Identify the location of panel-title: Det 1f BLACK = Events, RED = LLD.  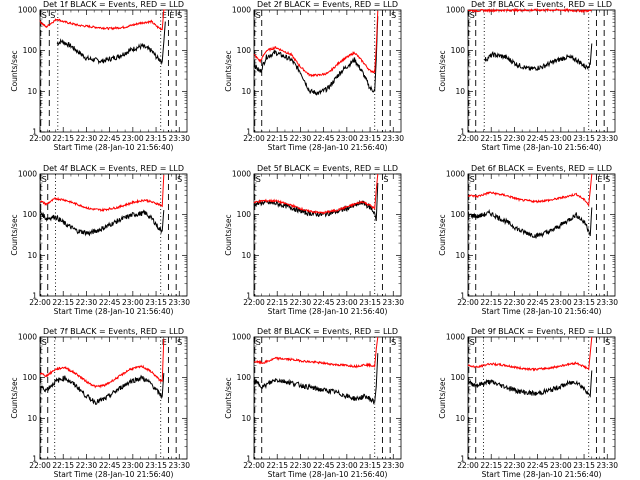
(113, 4).